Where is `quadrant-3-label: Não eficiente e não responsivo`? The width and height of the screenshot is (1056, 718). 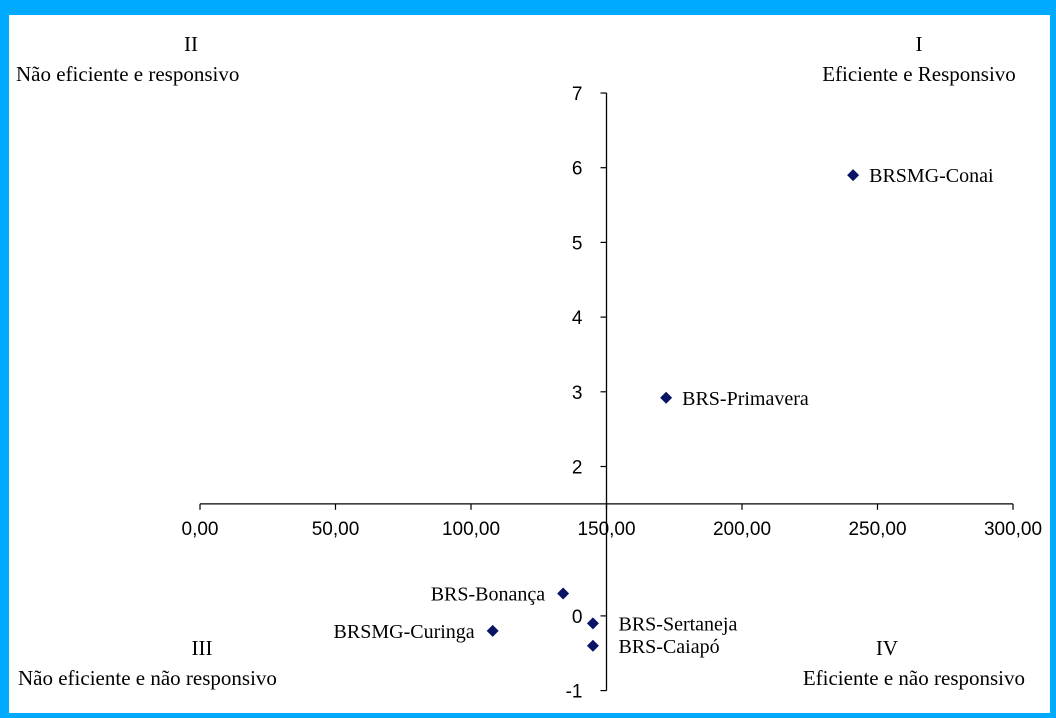
quadrant-3-label: Não eficiente e não responsivo is located at coordinates (147, 678).